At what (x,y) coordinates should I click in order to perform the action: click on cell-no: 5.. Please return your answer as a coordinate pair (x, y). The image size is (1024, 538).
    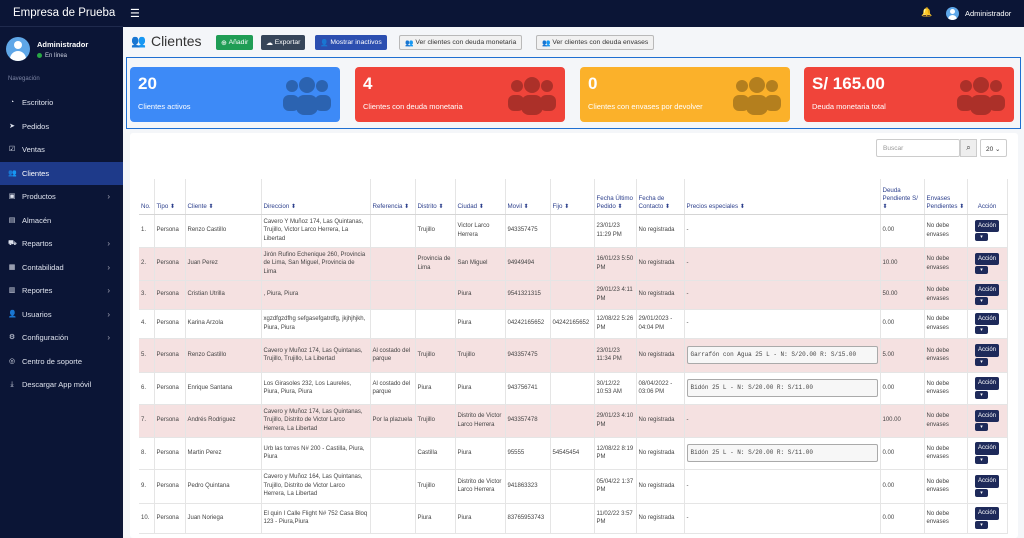
    Looking at the image, I should click on (147, 355).